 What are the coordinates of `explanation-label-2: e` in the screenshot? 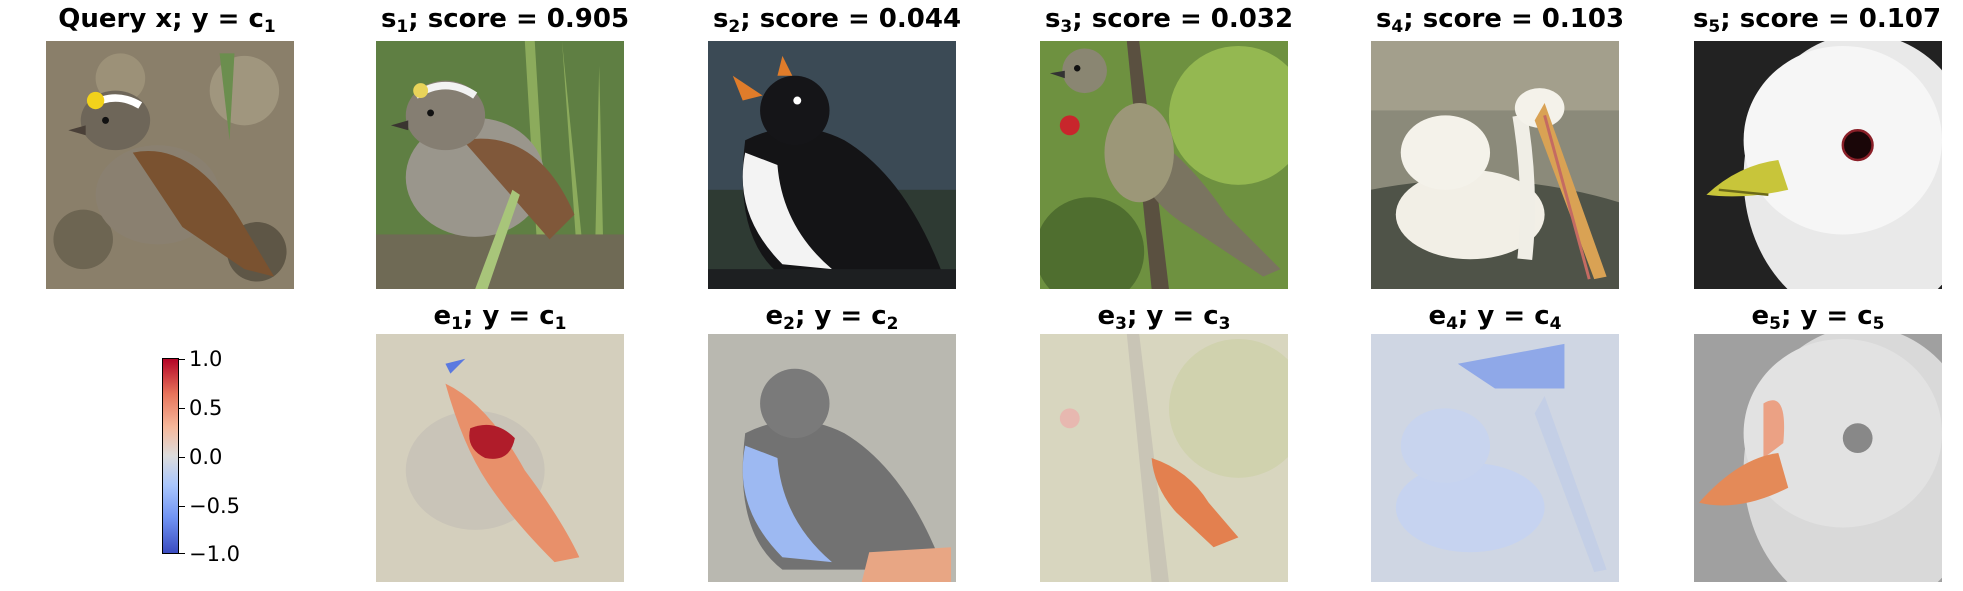 It's located at (774, 316).